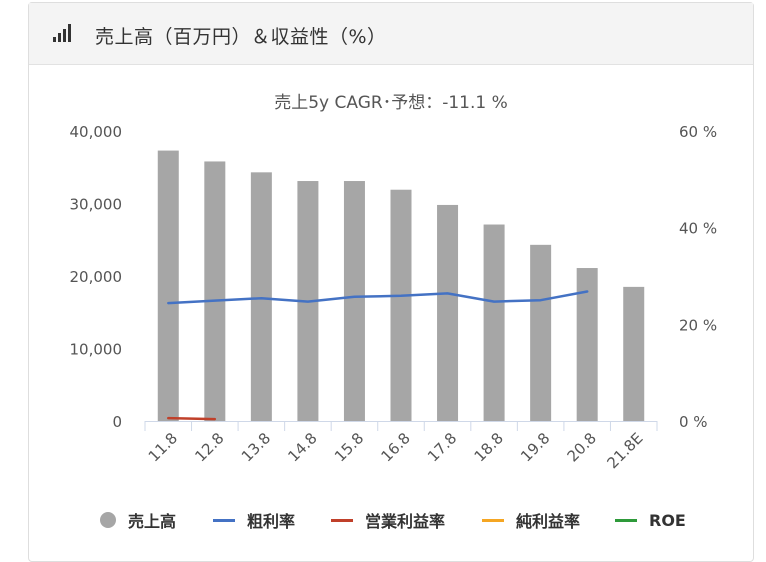  I want to click on legend-label: ROE, so click(667, 520).